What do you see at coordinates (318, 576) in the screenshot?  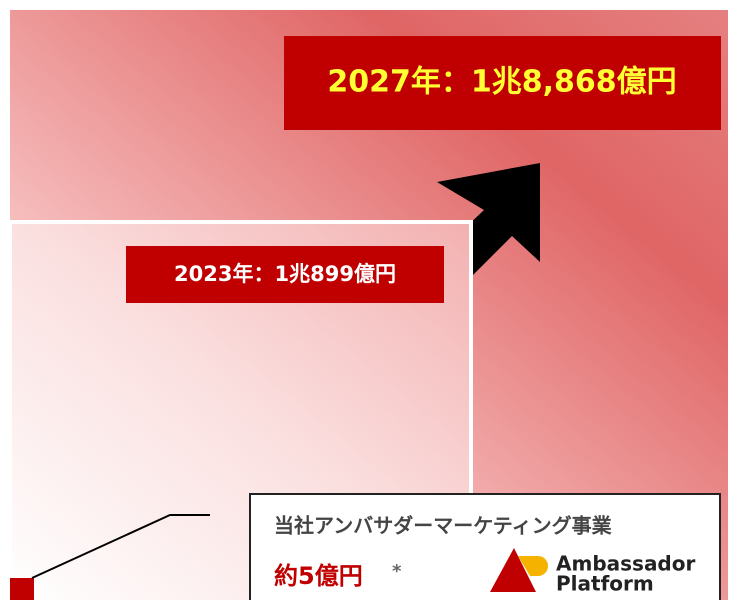 I see `amount: 約5億円` at bounding box center [318, 576].